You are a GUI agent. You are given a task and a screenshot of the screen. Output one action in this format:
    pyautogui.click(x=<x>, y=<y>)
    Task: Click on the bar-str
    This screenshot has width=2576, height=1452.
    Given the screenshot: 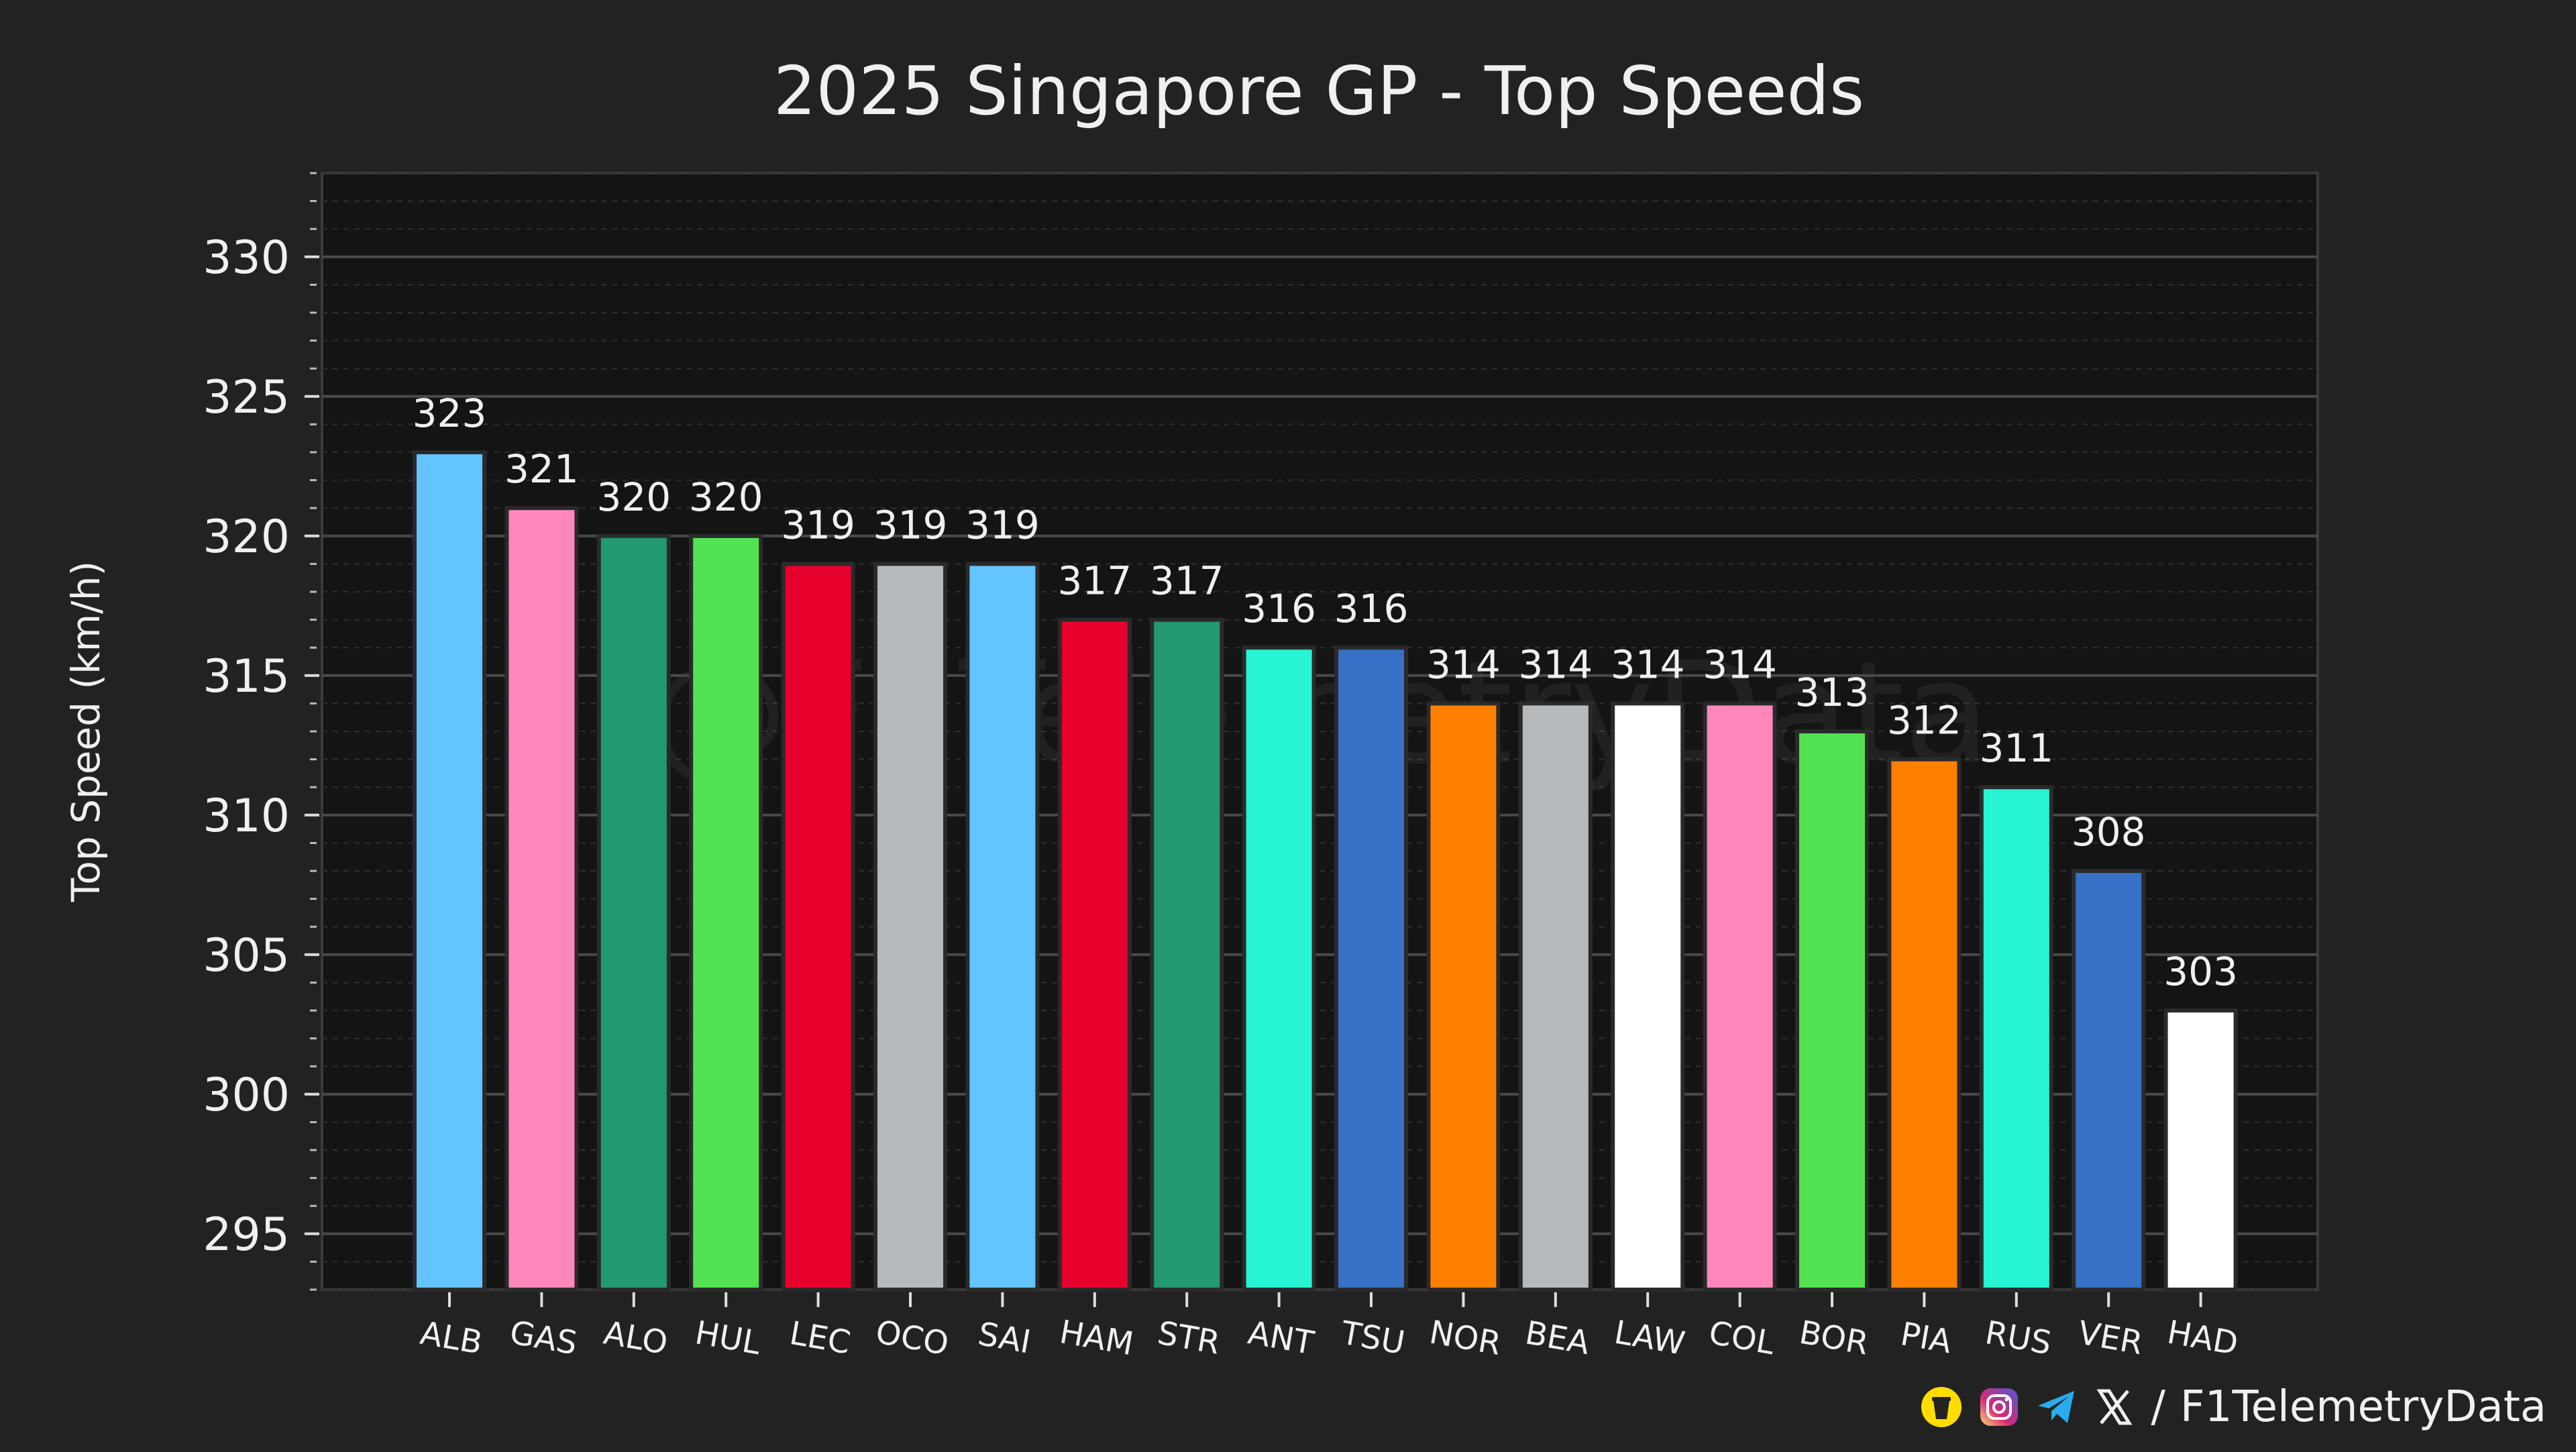 What is the action you would take?
    pyautogui.click(x=1187, y=955)
    